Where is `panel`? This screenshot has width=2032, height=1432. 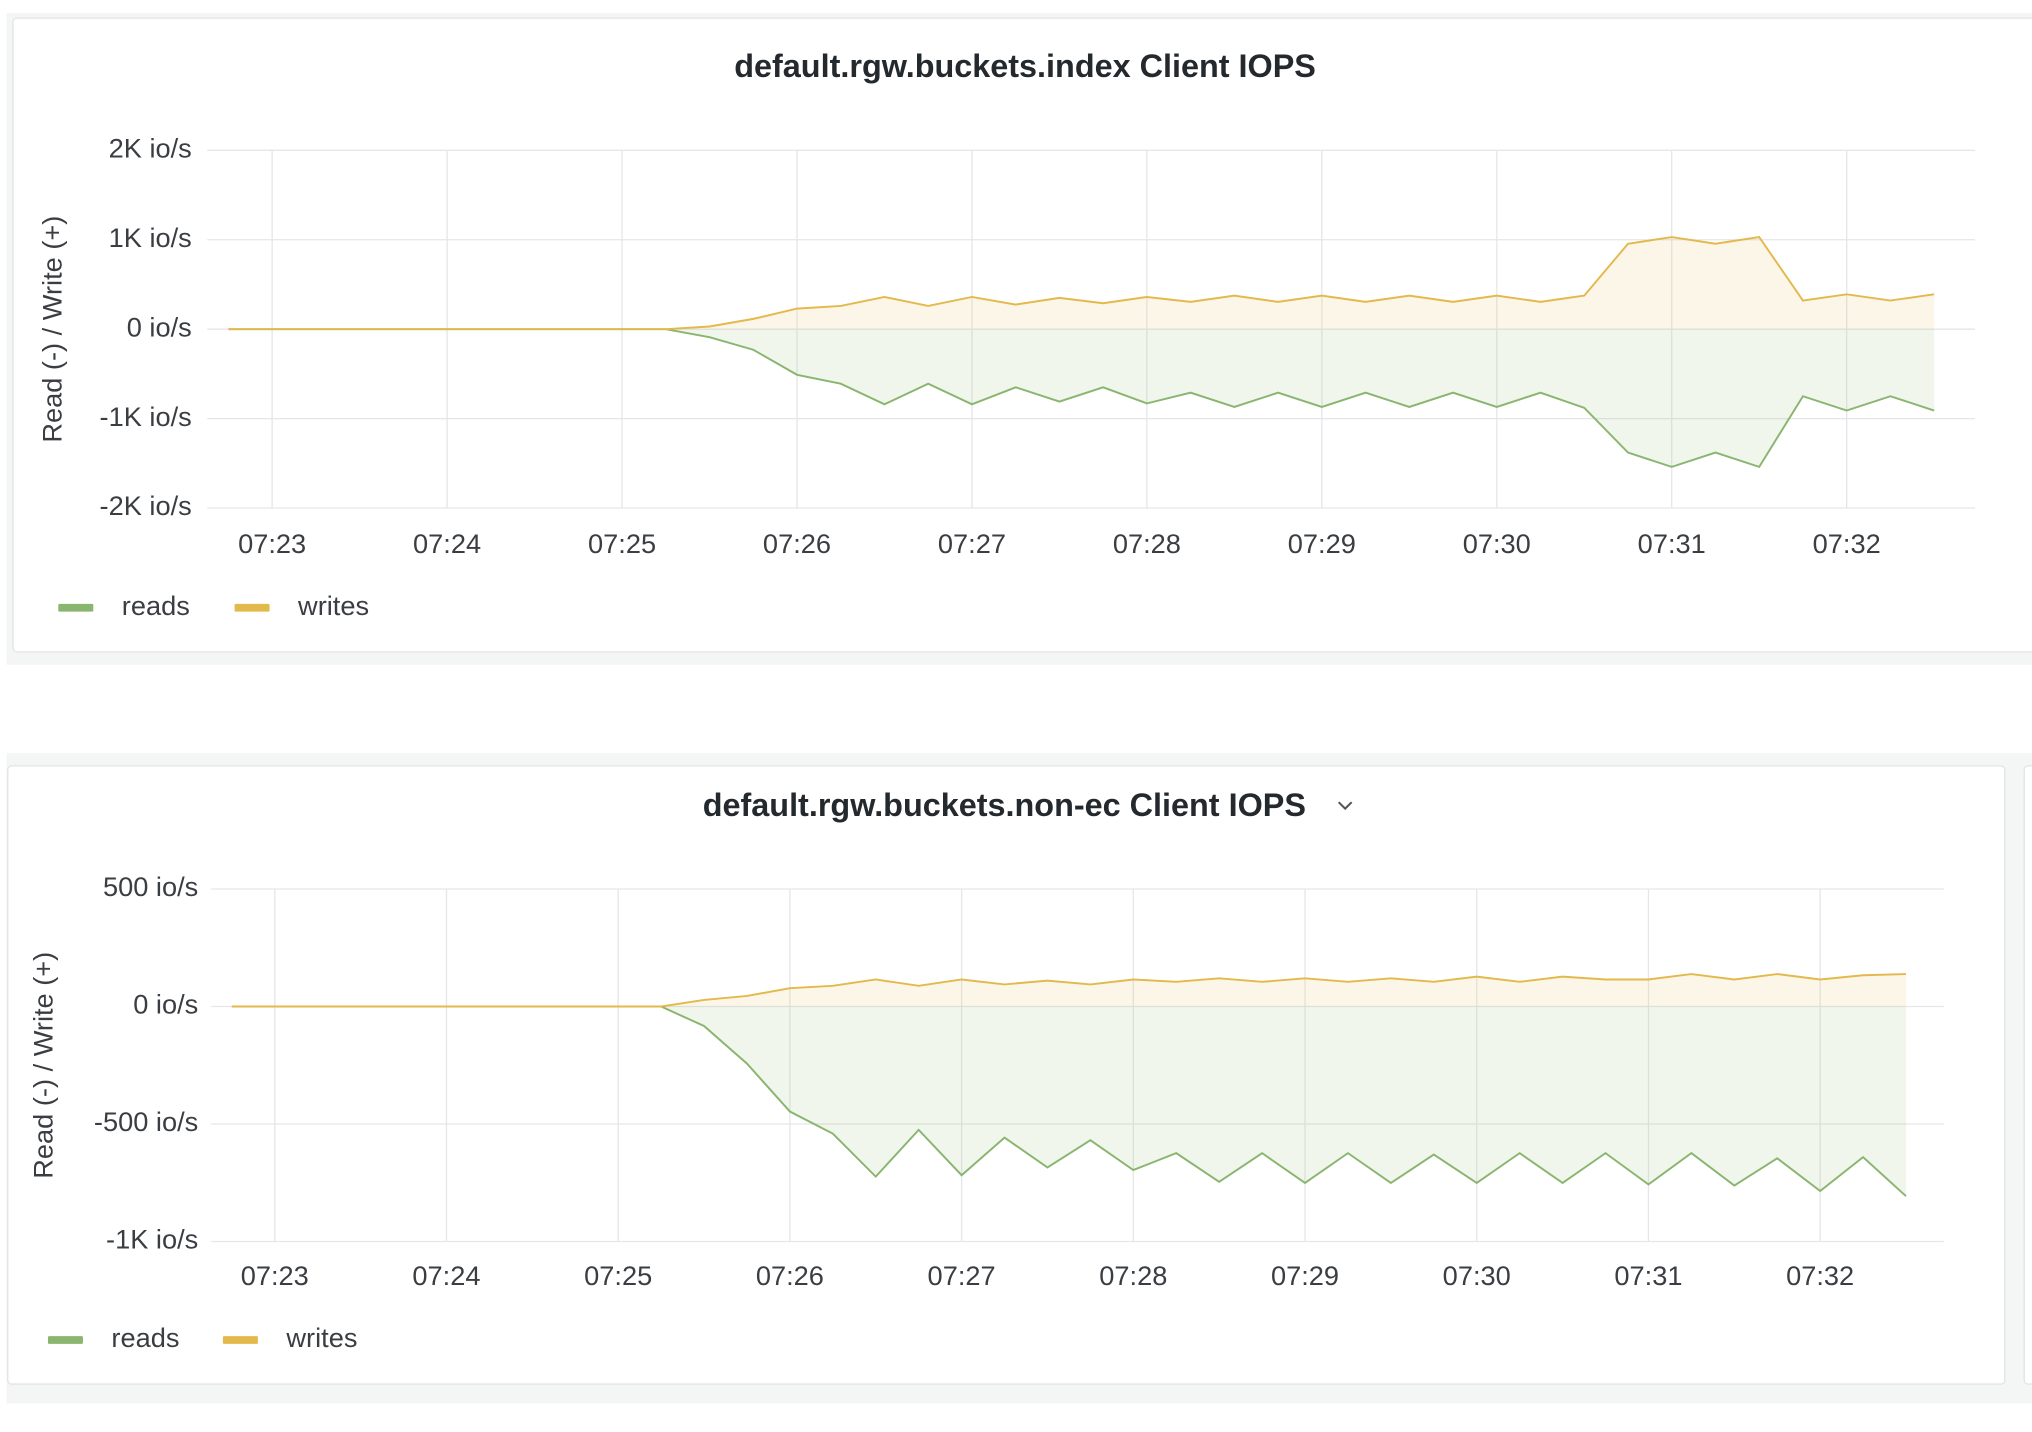
panel is located at coordinates (2027, 1075).